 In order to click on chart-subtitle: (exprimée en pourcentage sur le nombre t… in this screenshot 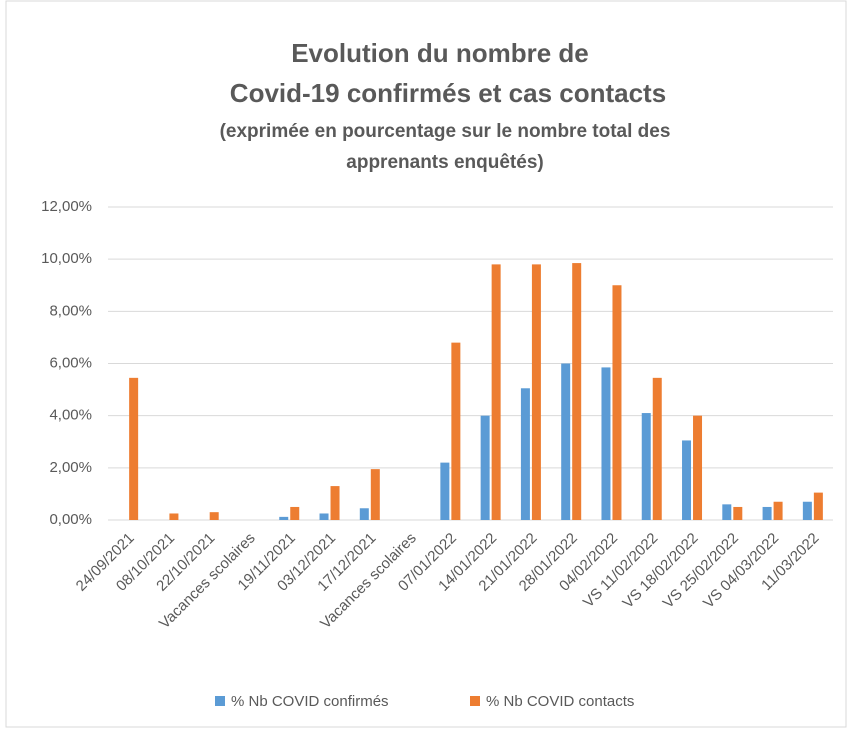, I will do `click(445, 131)`.